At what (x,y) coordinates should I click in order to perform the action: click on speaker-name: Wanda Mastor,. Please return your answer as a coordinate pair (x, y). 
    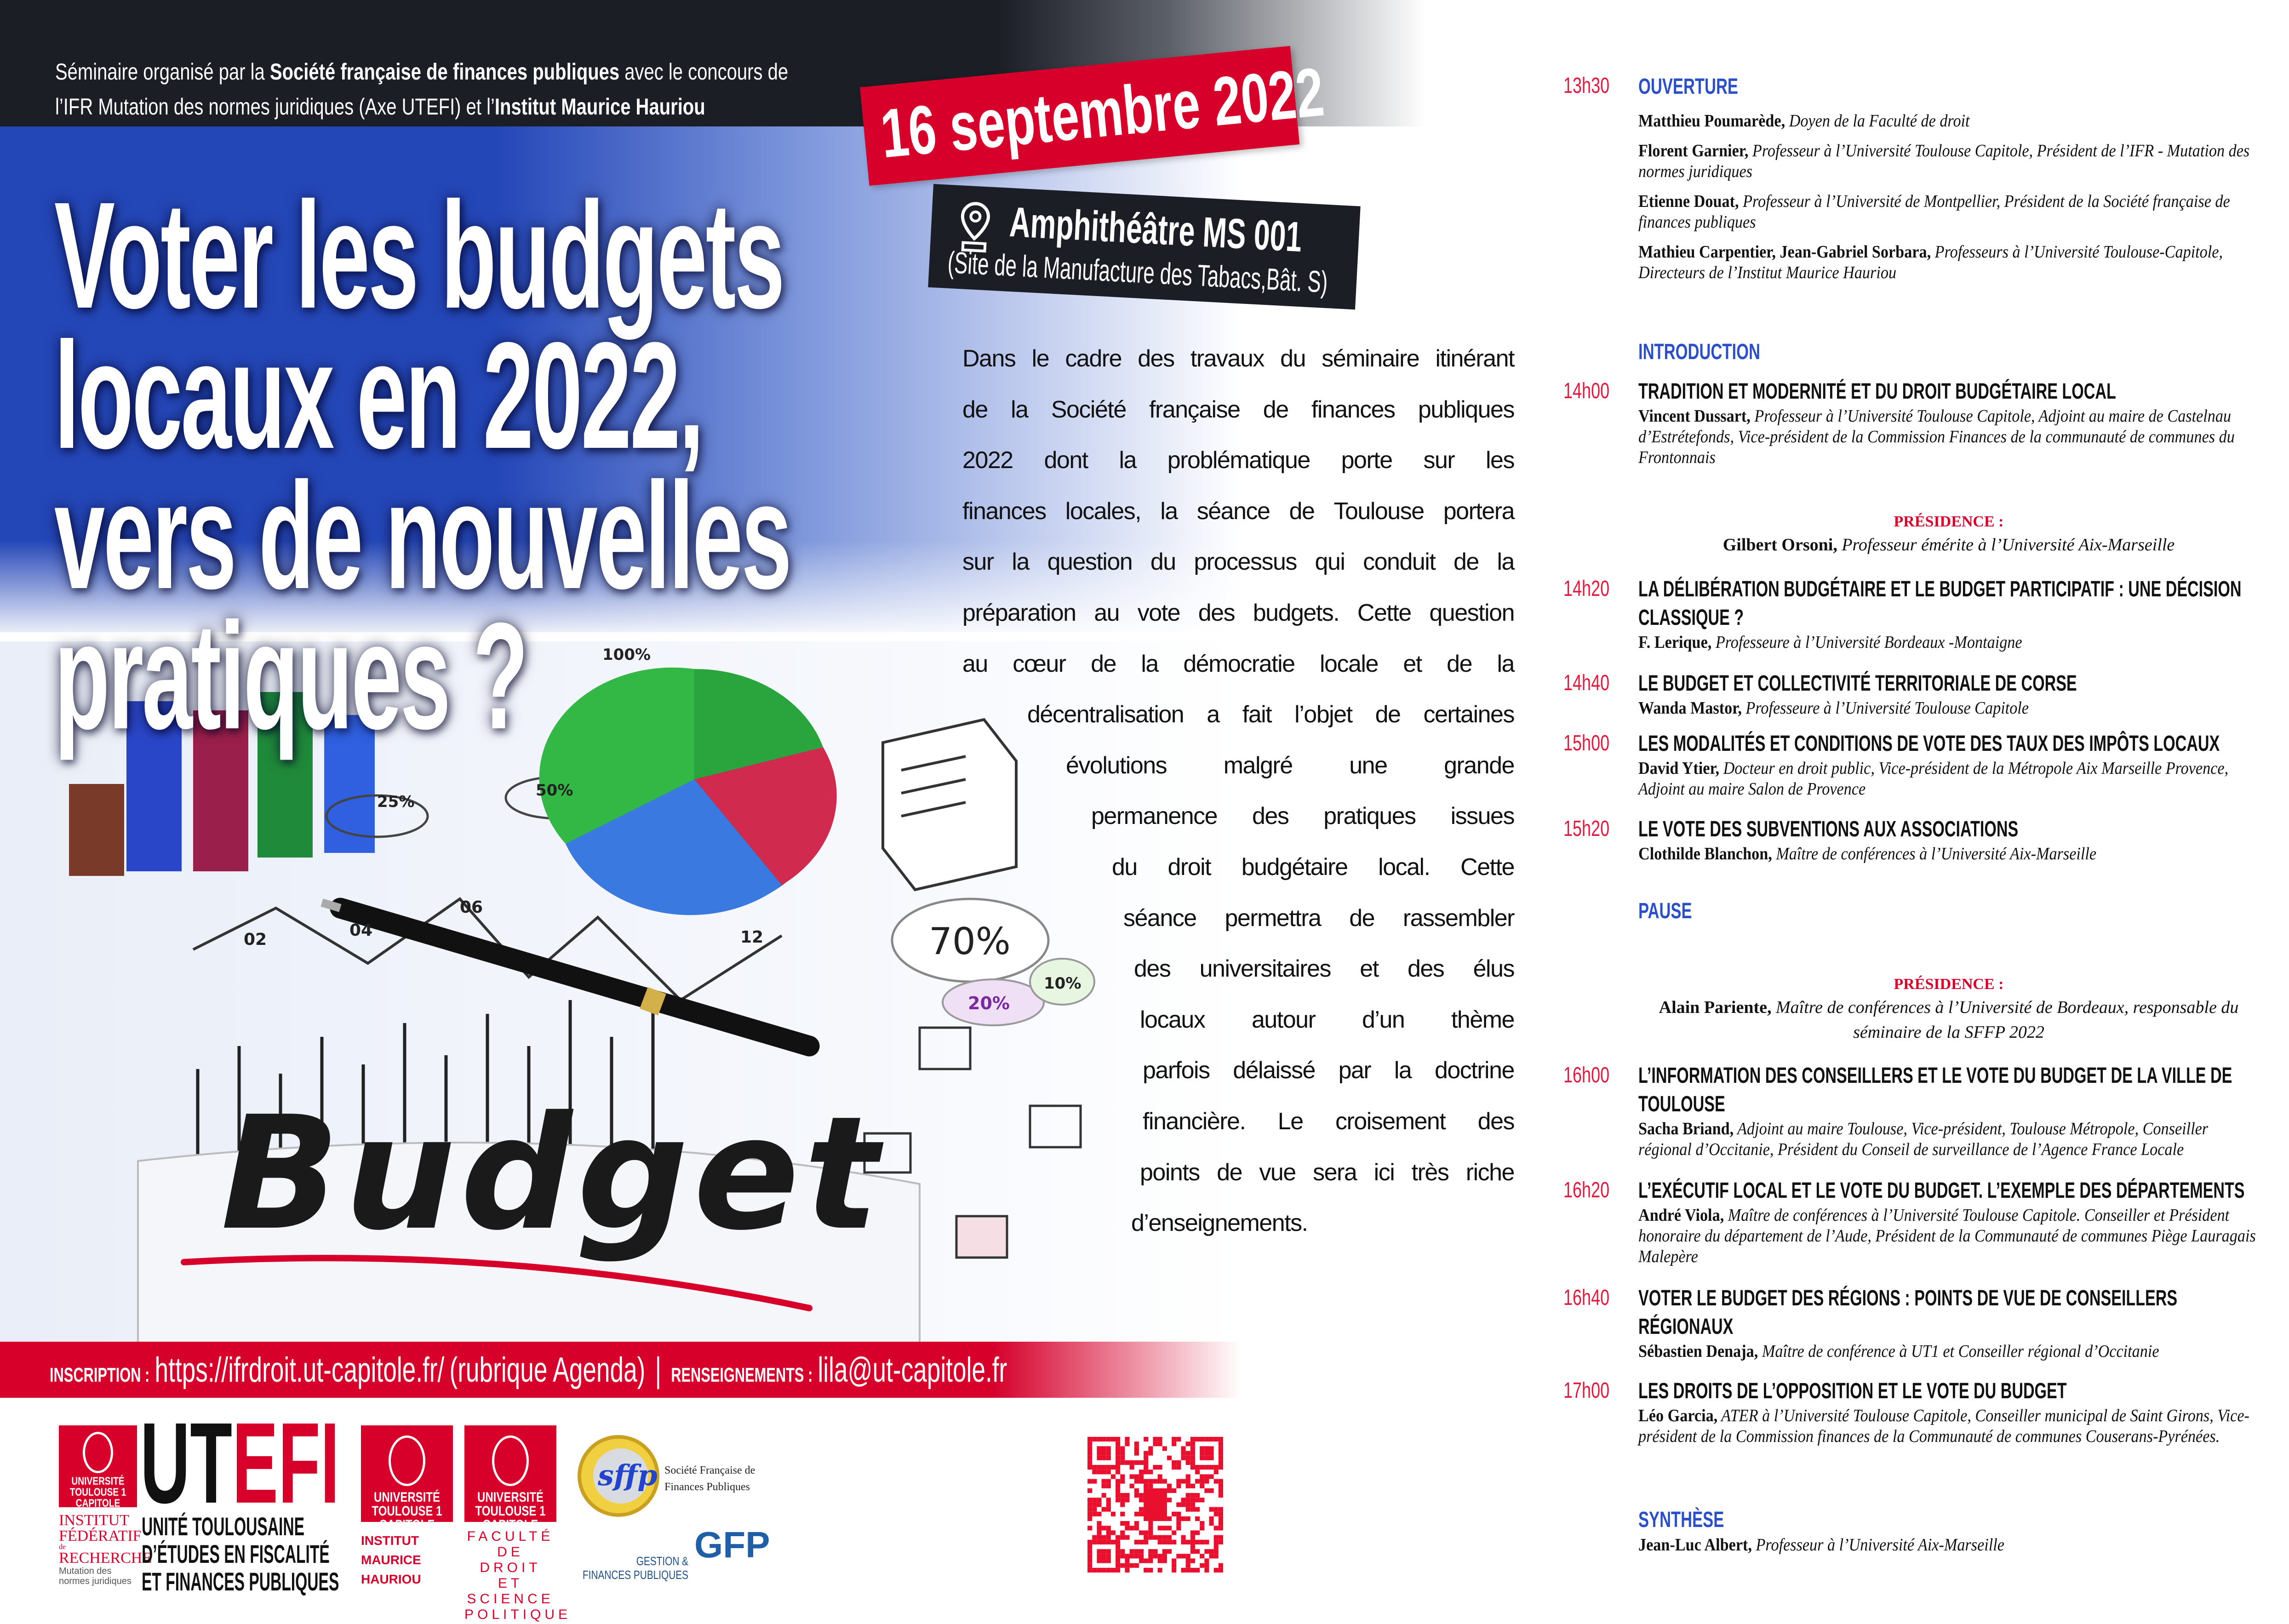
    Looking at the image, I should click on (1690, 708).